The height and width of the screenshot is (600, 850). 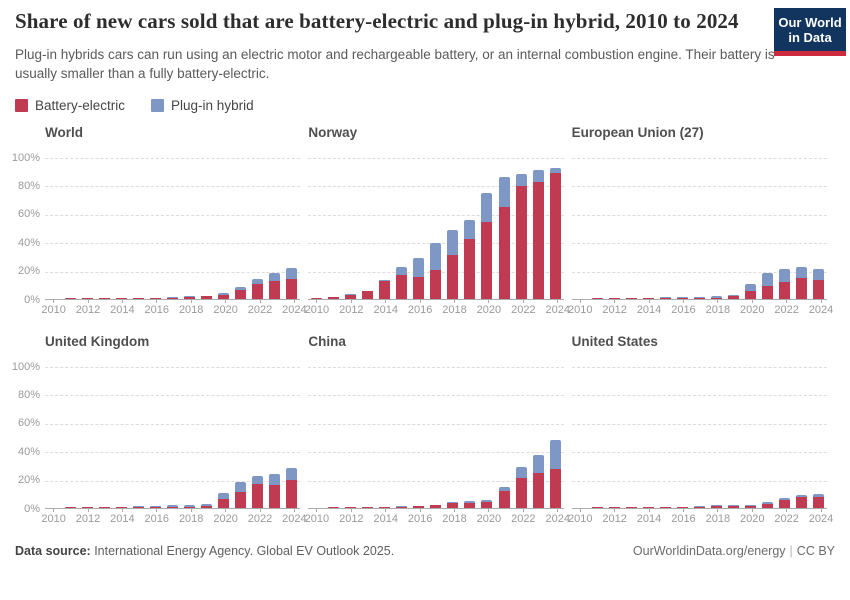 What do you see at coordinates (709, 551) in the screenshot?
I see `owid-energy-link: OurWorldinData.org/energy` at bounding box center [709, 551].